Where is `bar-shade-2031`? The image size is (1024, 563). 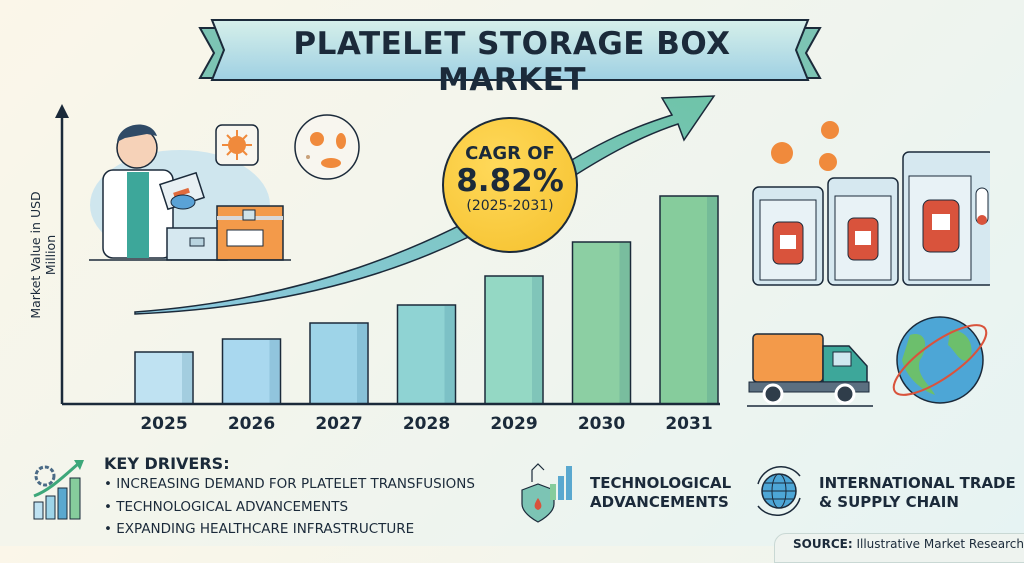
bar-shade-2031 is located at coordinates (712, 300).